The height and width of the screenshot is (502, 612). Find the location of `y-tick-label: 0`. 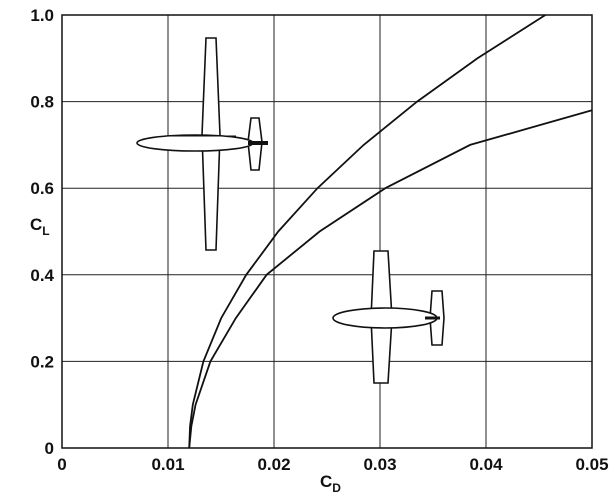

y-tick-label: 0 is located at coordinates (49, 448).